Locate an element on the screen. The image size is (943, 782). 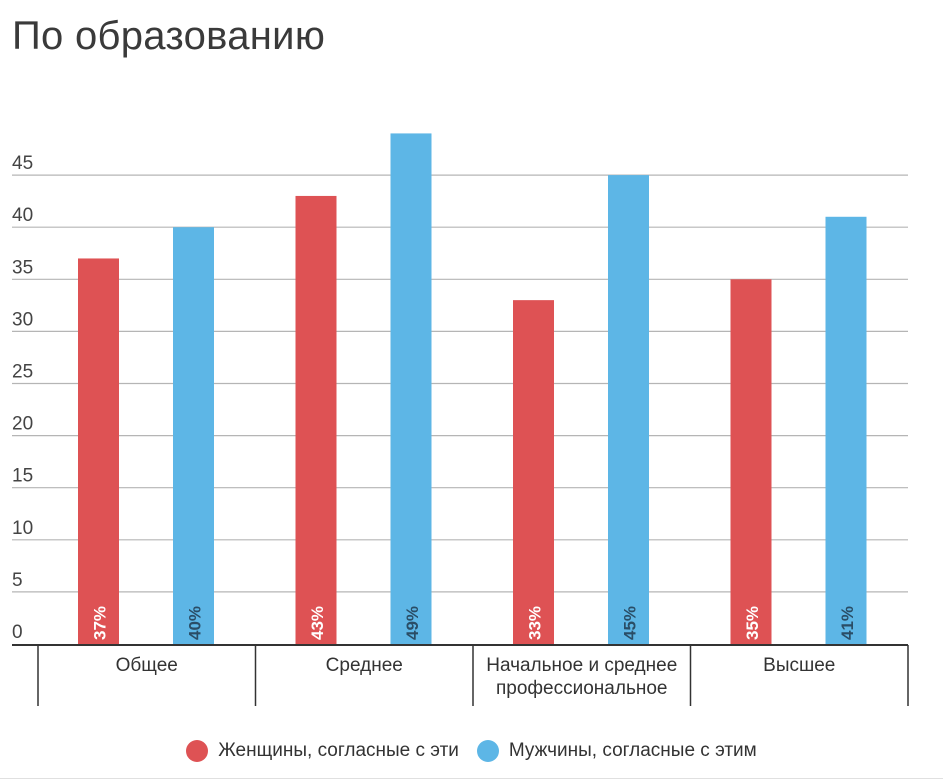
legend-item-women: Женщины, согласные с эти is located at coordinates (322, 751).